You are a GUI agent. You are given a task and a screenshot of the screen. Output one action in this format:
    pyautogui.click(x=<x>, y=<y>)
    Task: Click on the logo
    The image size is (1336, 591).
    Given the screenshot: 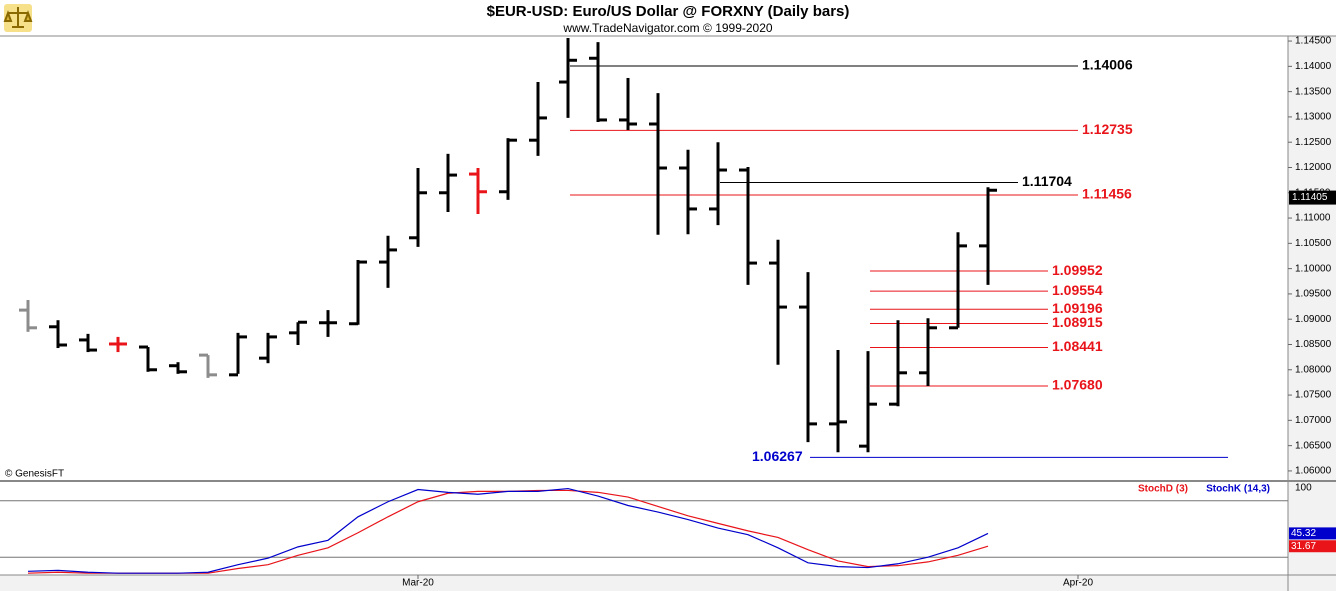 What is the action you would take?
    pyautogui.click(x=18, y=18)
    